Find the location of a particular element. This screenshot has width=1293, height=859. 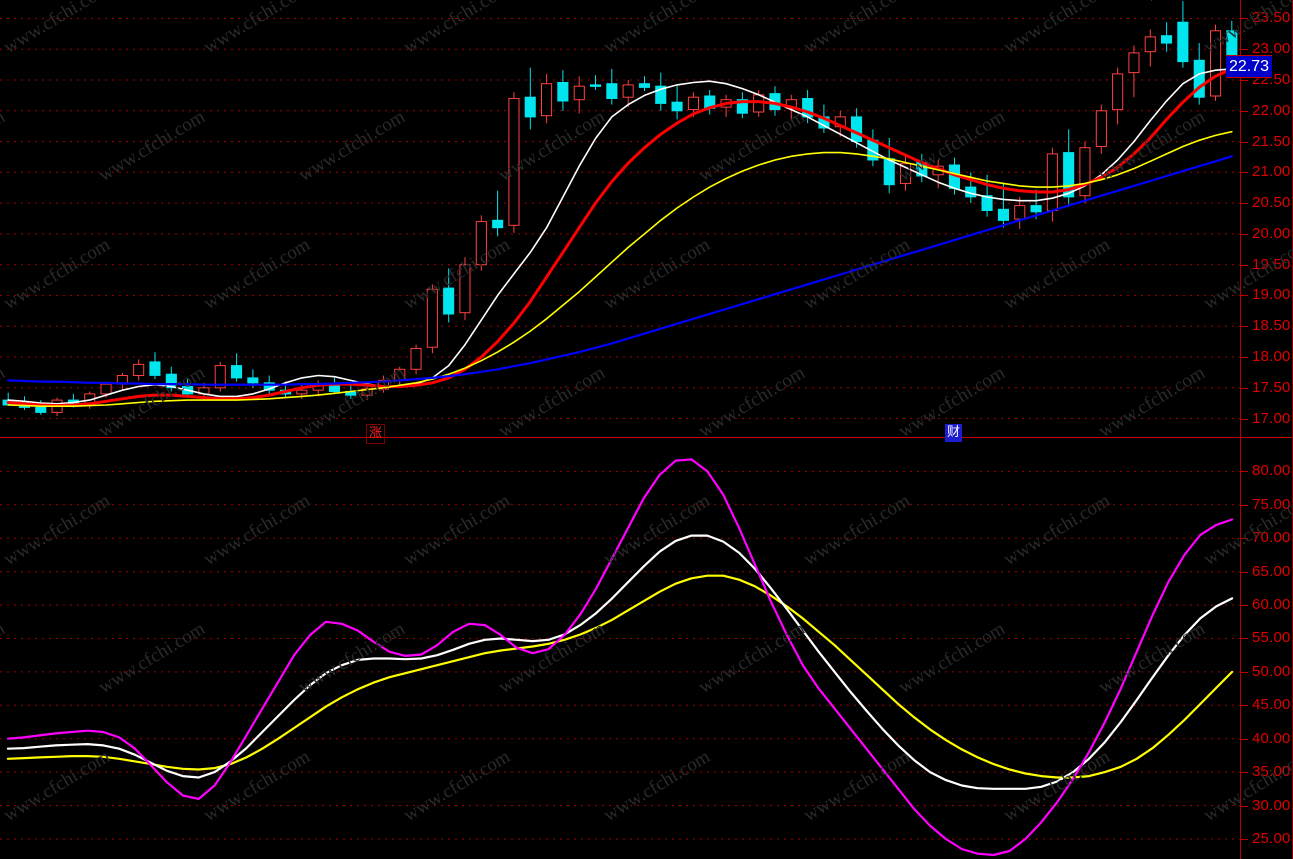

indicator-tick: 40.00 is located at coordinates (1266, 738).